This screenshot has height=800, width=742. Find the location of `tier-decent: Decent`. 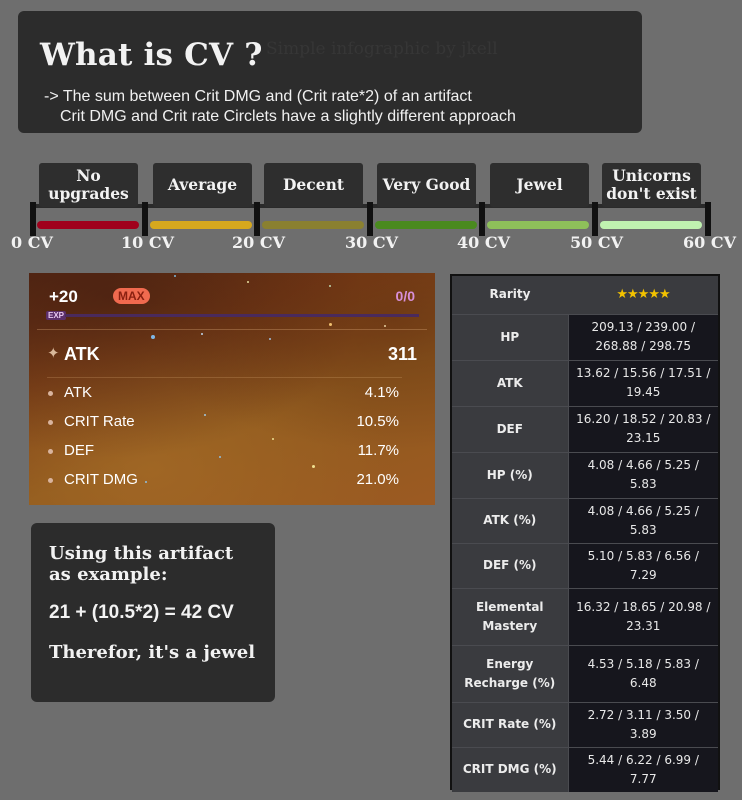

tier-decent: Decent is located at coordinates (313, 185).